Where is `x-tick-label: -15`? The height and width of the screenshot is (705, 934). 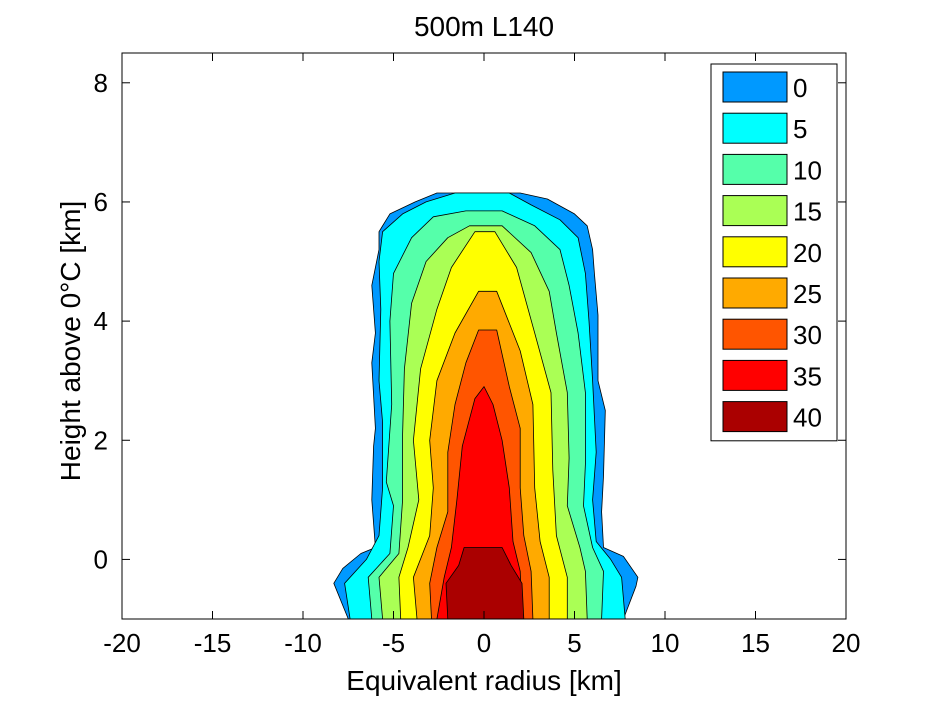 x-tick-label: -15 is located at coordinates (213, 643).